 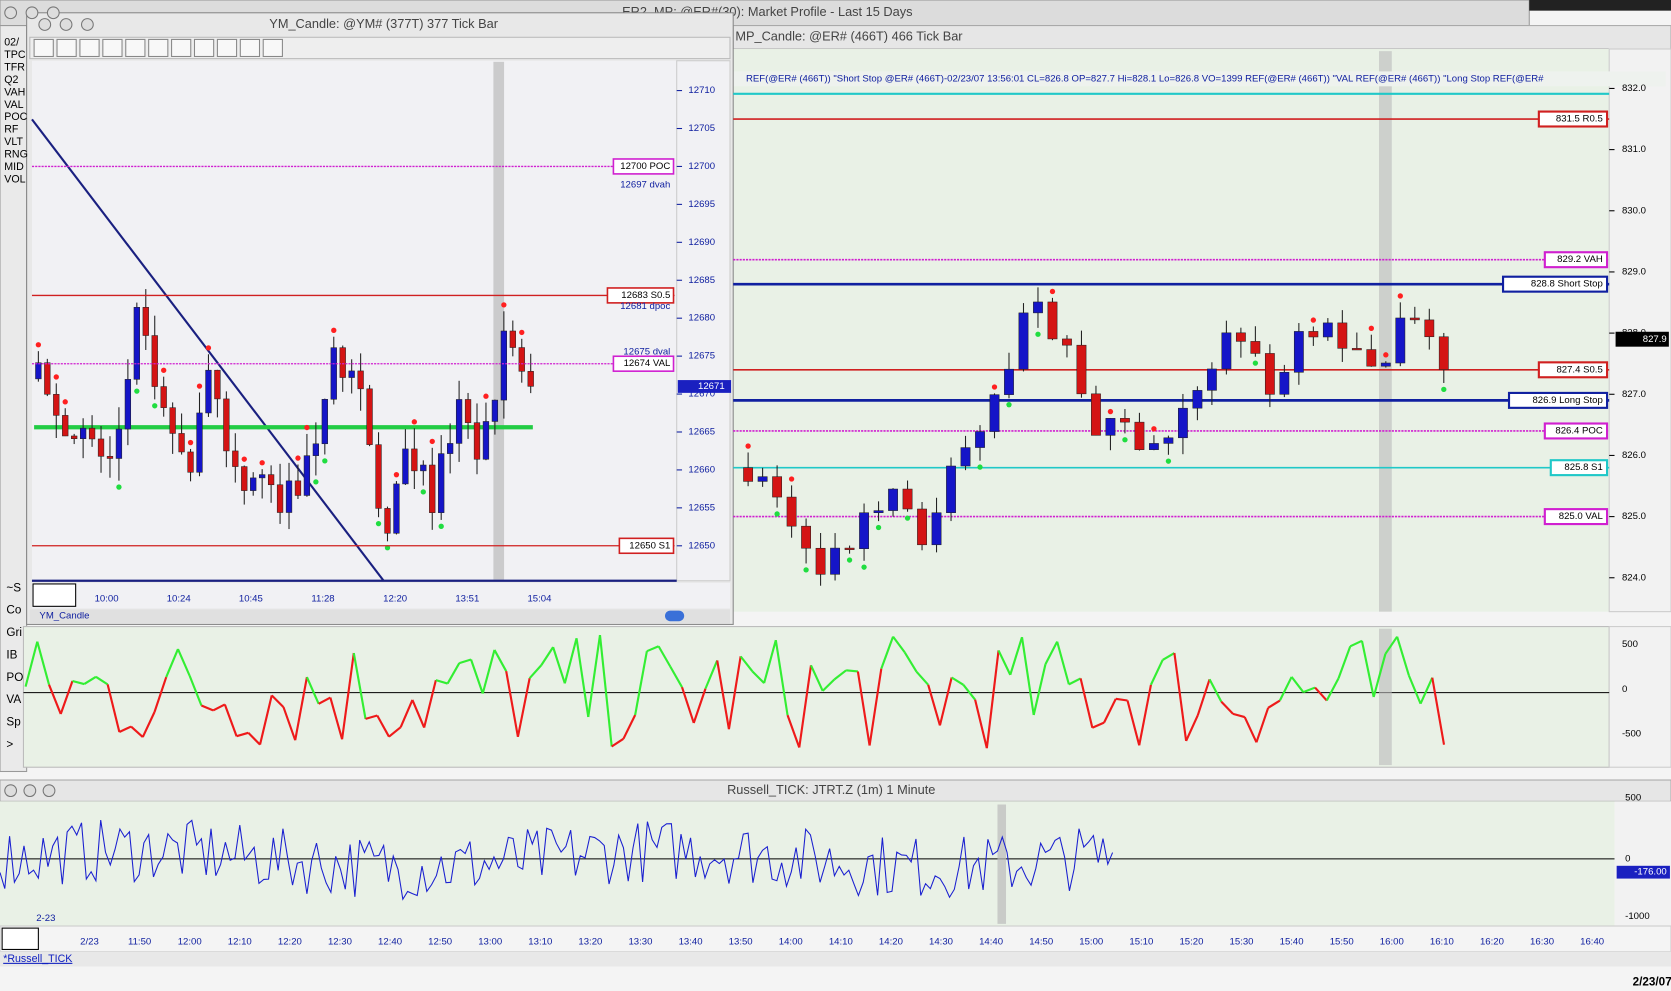 I want to click on time-label: 16:00, so click(x=1392, y=942).